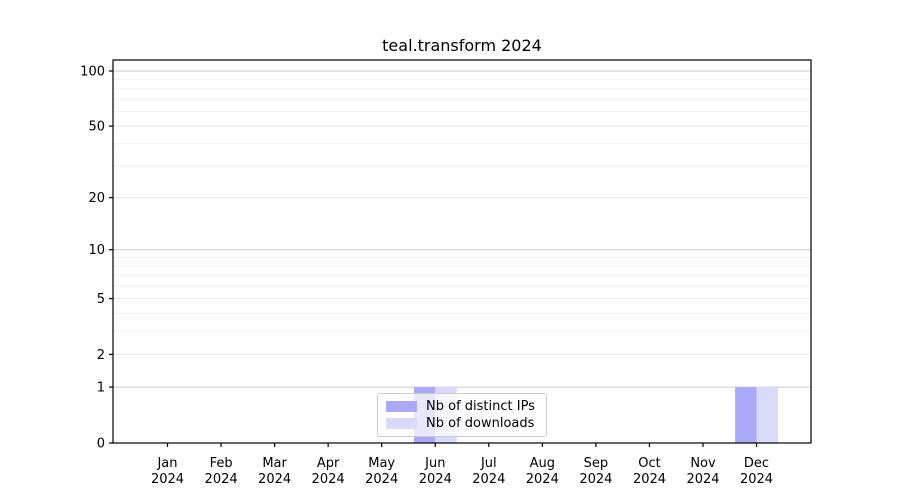 This screenshot has height=500, width=900. What do you see at coordinates (434, 463) in the screenshot?
I see `x-tick-label-month: Jun` at bounding box center [434, 463].